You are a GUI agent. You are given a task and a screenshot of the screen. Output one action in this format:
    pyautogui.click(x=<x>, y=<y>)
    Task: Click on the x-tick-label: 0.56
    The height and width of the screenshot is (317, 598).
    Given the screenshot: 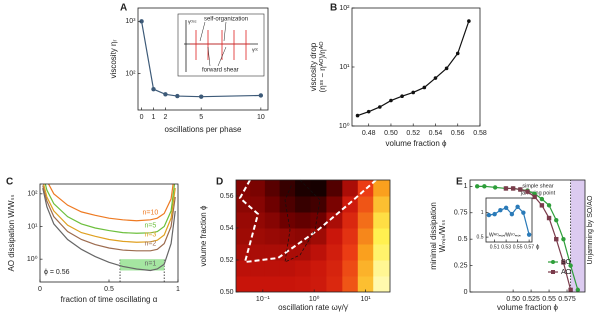 What is the action you would take?
    pyautogui.click(x=458, y=133)
    